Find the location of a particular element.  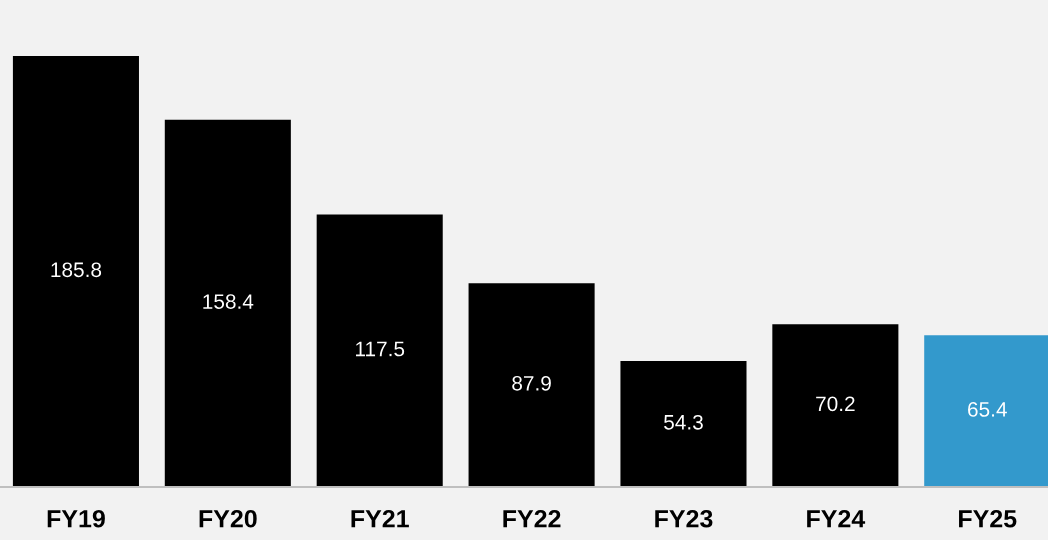

data-label: 185.8 is located at coordinates (76, 270).